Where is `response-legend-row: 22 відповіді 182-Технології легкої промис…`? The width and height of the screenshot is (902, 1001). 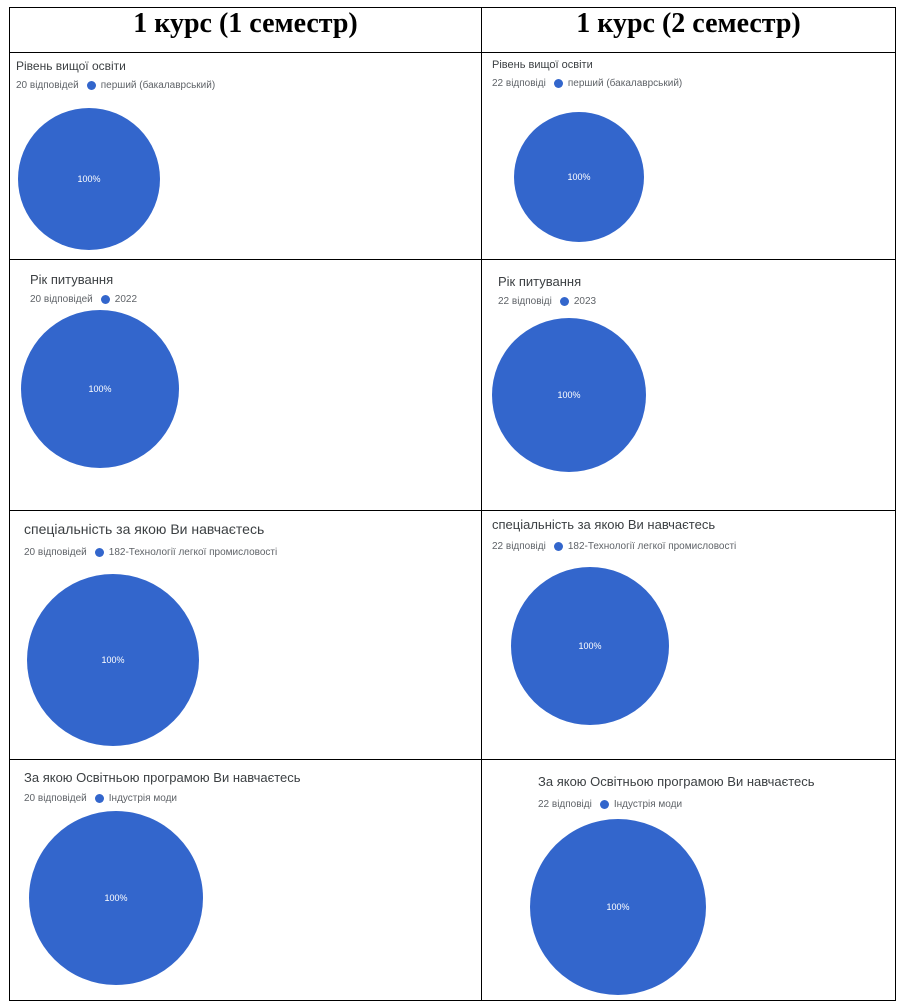 response-legend-row: 22 відповіді 182-Технології легкої промис… is located at coordinates (614, 546).